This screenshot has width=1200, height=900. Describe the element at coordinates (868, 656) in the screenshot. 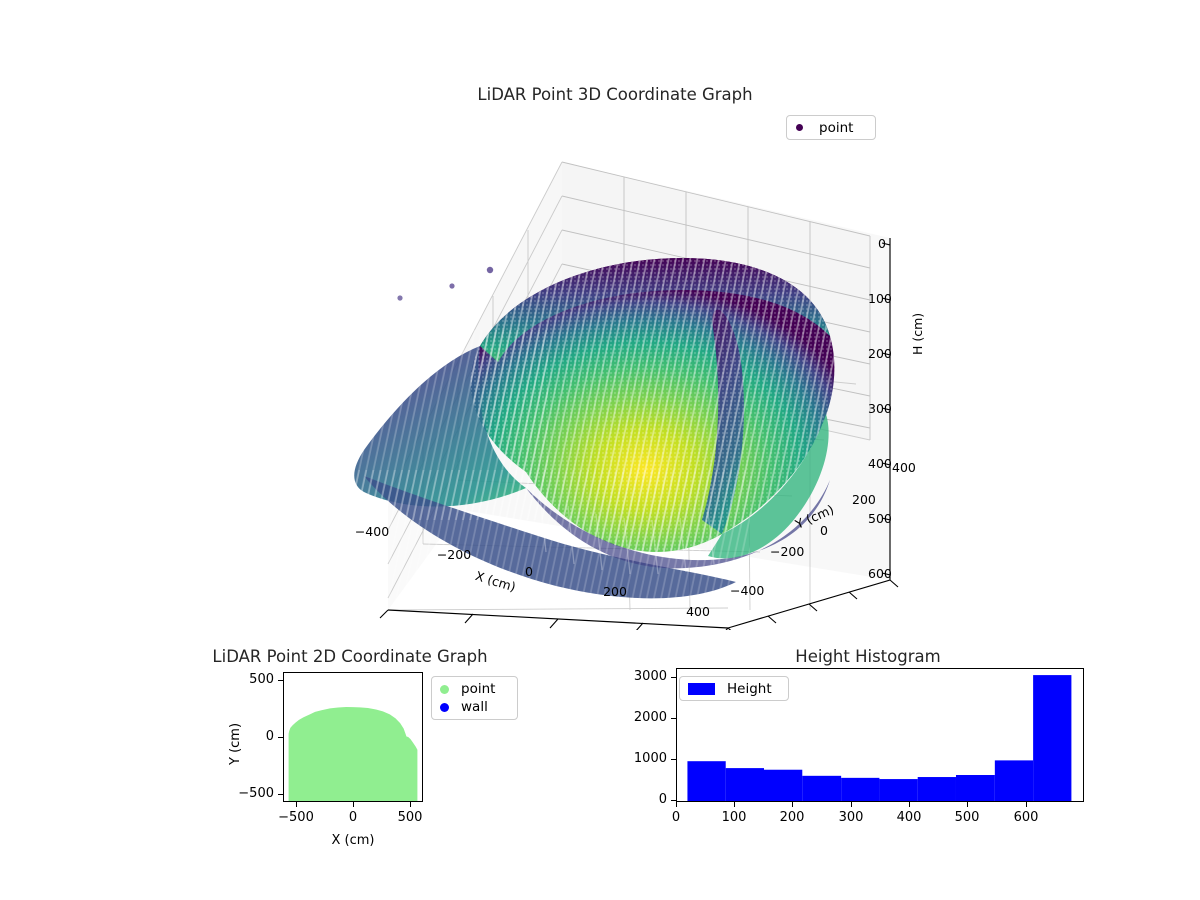

I see `histogram-title: Height Histogram` at that location.